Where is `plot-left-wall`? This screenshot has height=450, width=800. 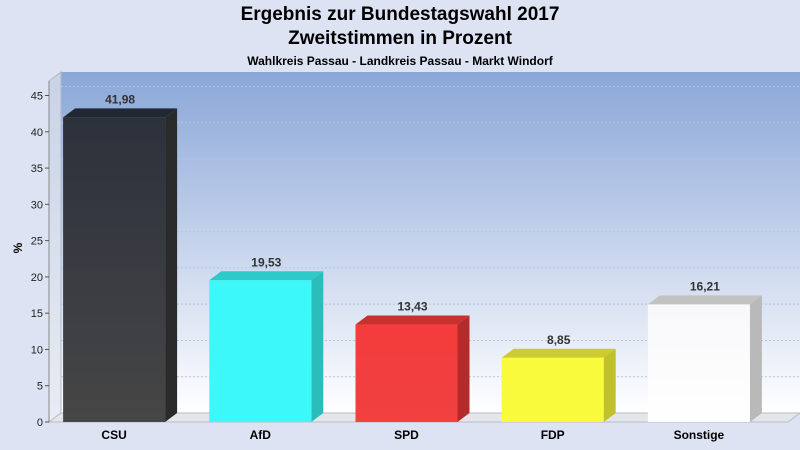
plot-left-wall is located at coordinates (55, 247).